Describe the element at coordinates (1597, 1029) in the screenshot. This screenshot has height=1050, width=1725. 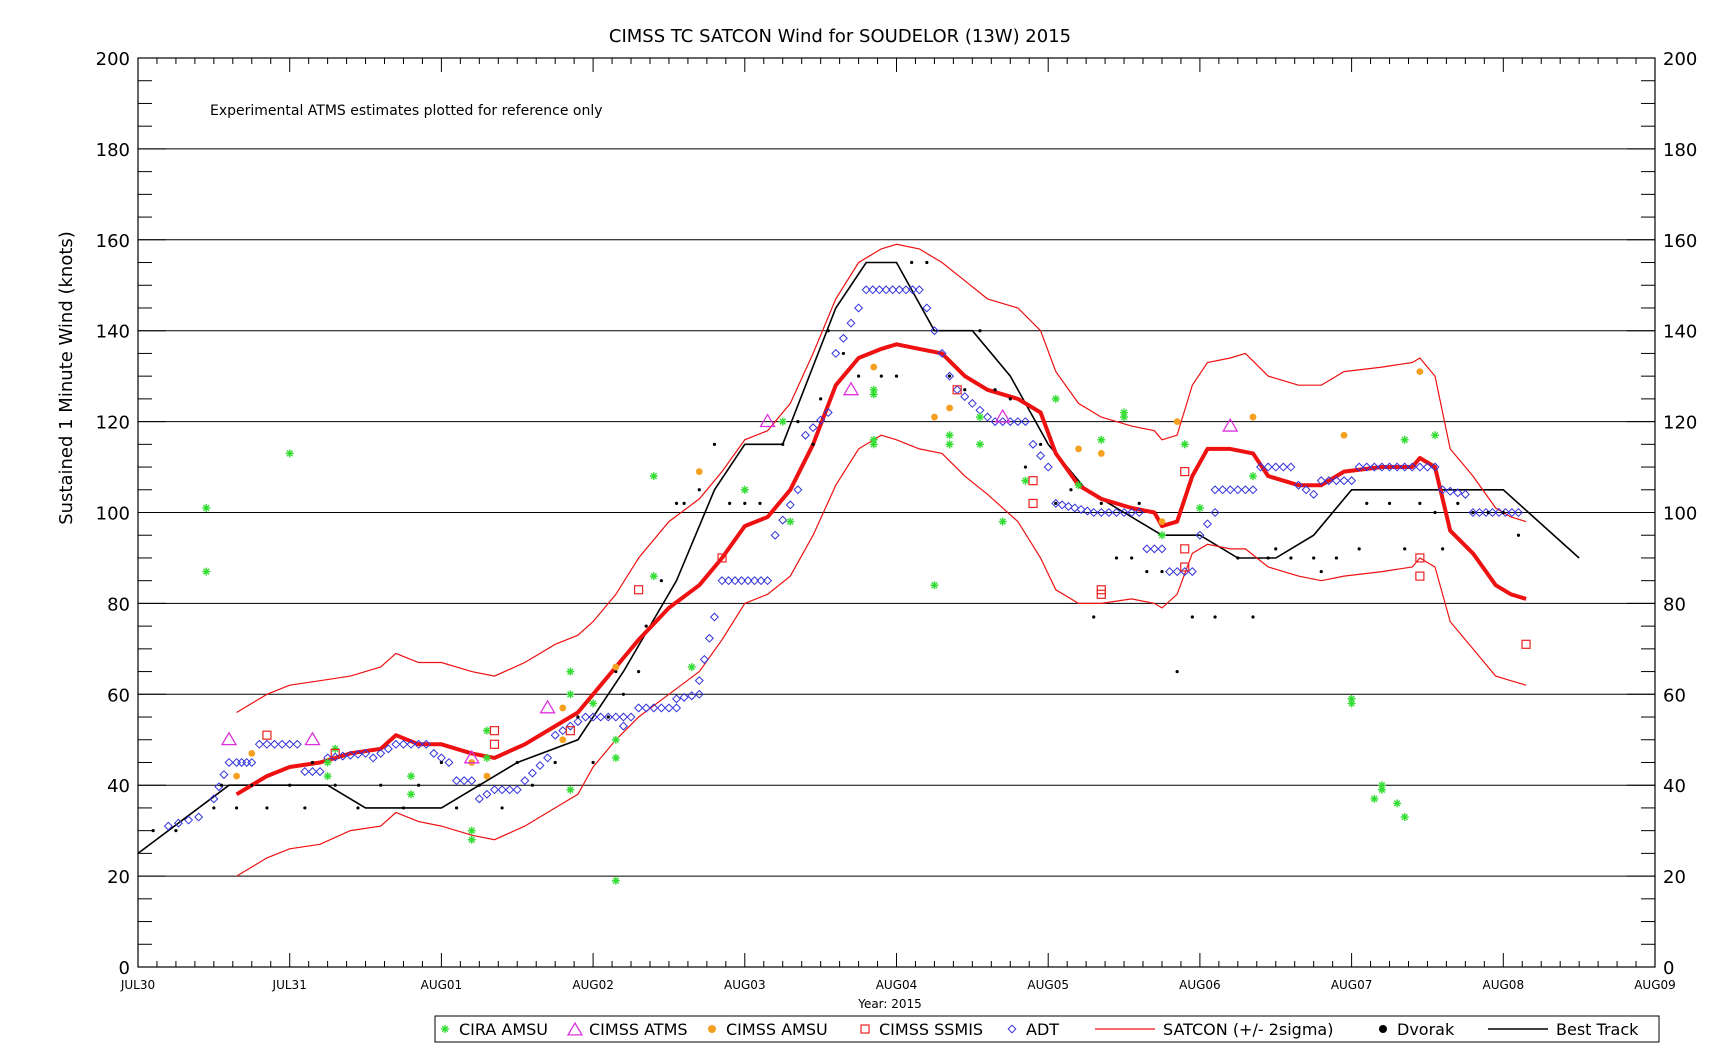
I see `legend-label-best-track: Best Track` at that location.